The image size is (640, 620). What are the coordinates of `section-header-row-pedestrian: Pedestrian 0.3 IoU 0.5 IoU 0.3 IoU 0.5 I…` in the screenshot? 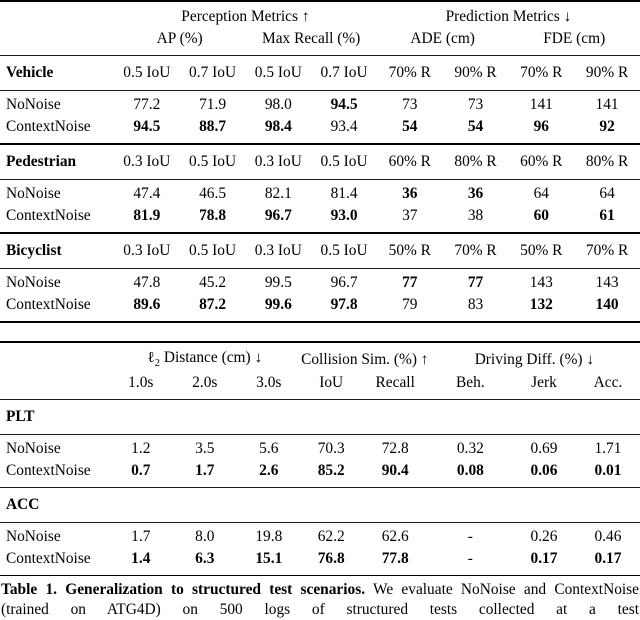 It's located at (320, 162).